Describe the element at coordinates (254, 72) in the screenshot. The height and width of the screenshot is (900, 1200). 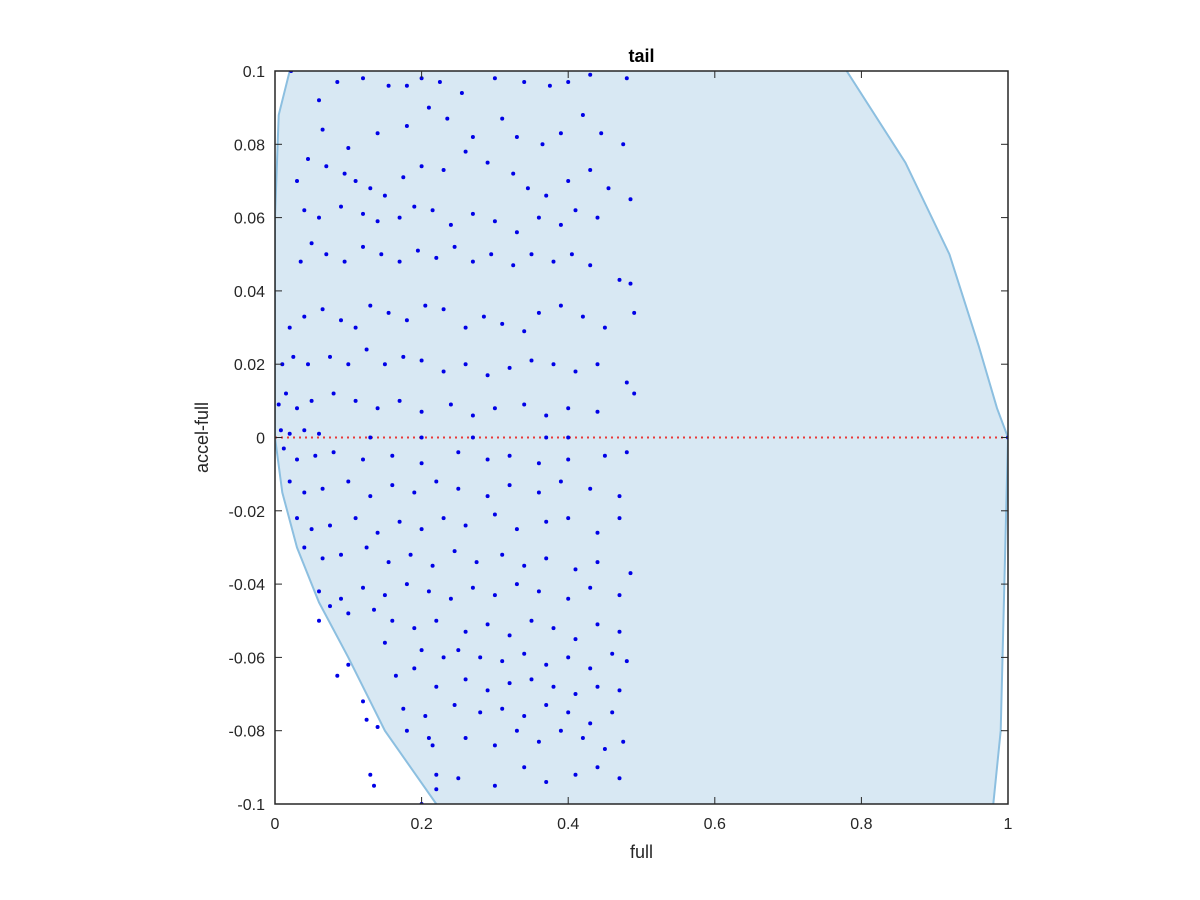
I see `y-tick-label: 0.1` at that location.